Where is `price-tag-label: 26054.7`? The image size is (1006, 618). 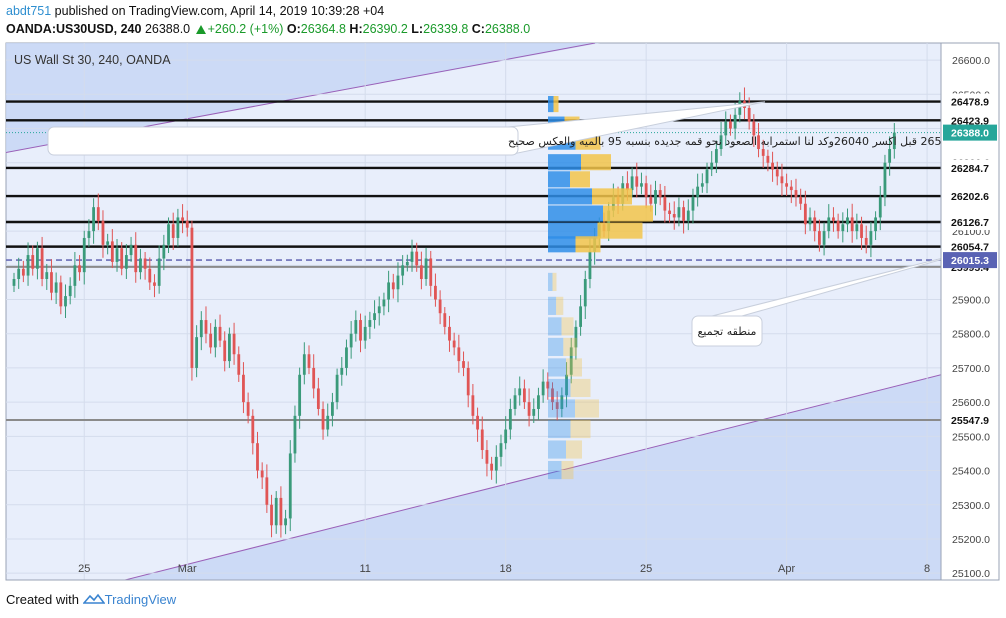
price-tag-label: 26054.7 is located at coordinates (970, 248).